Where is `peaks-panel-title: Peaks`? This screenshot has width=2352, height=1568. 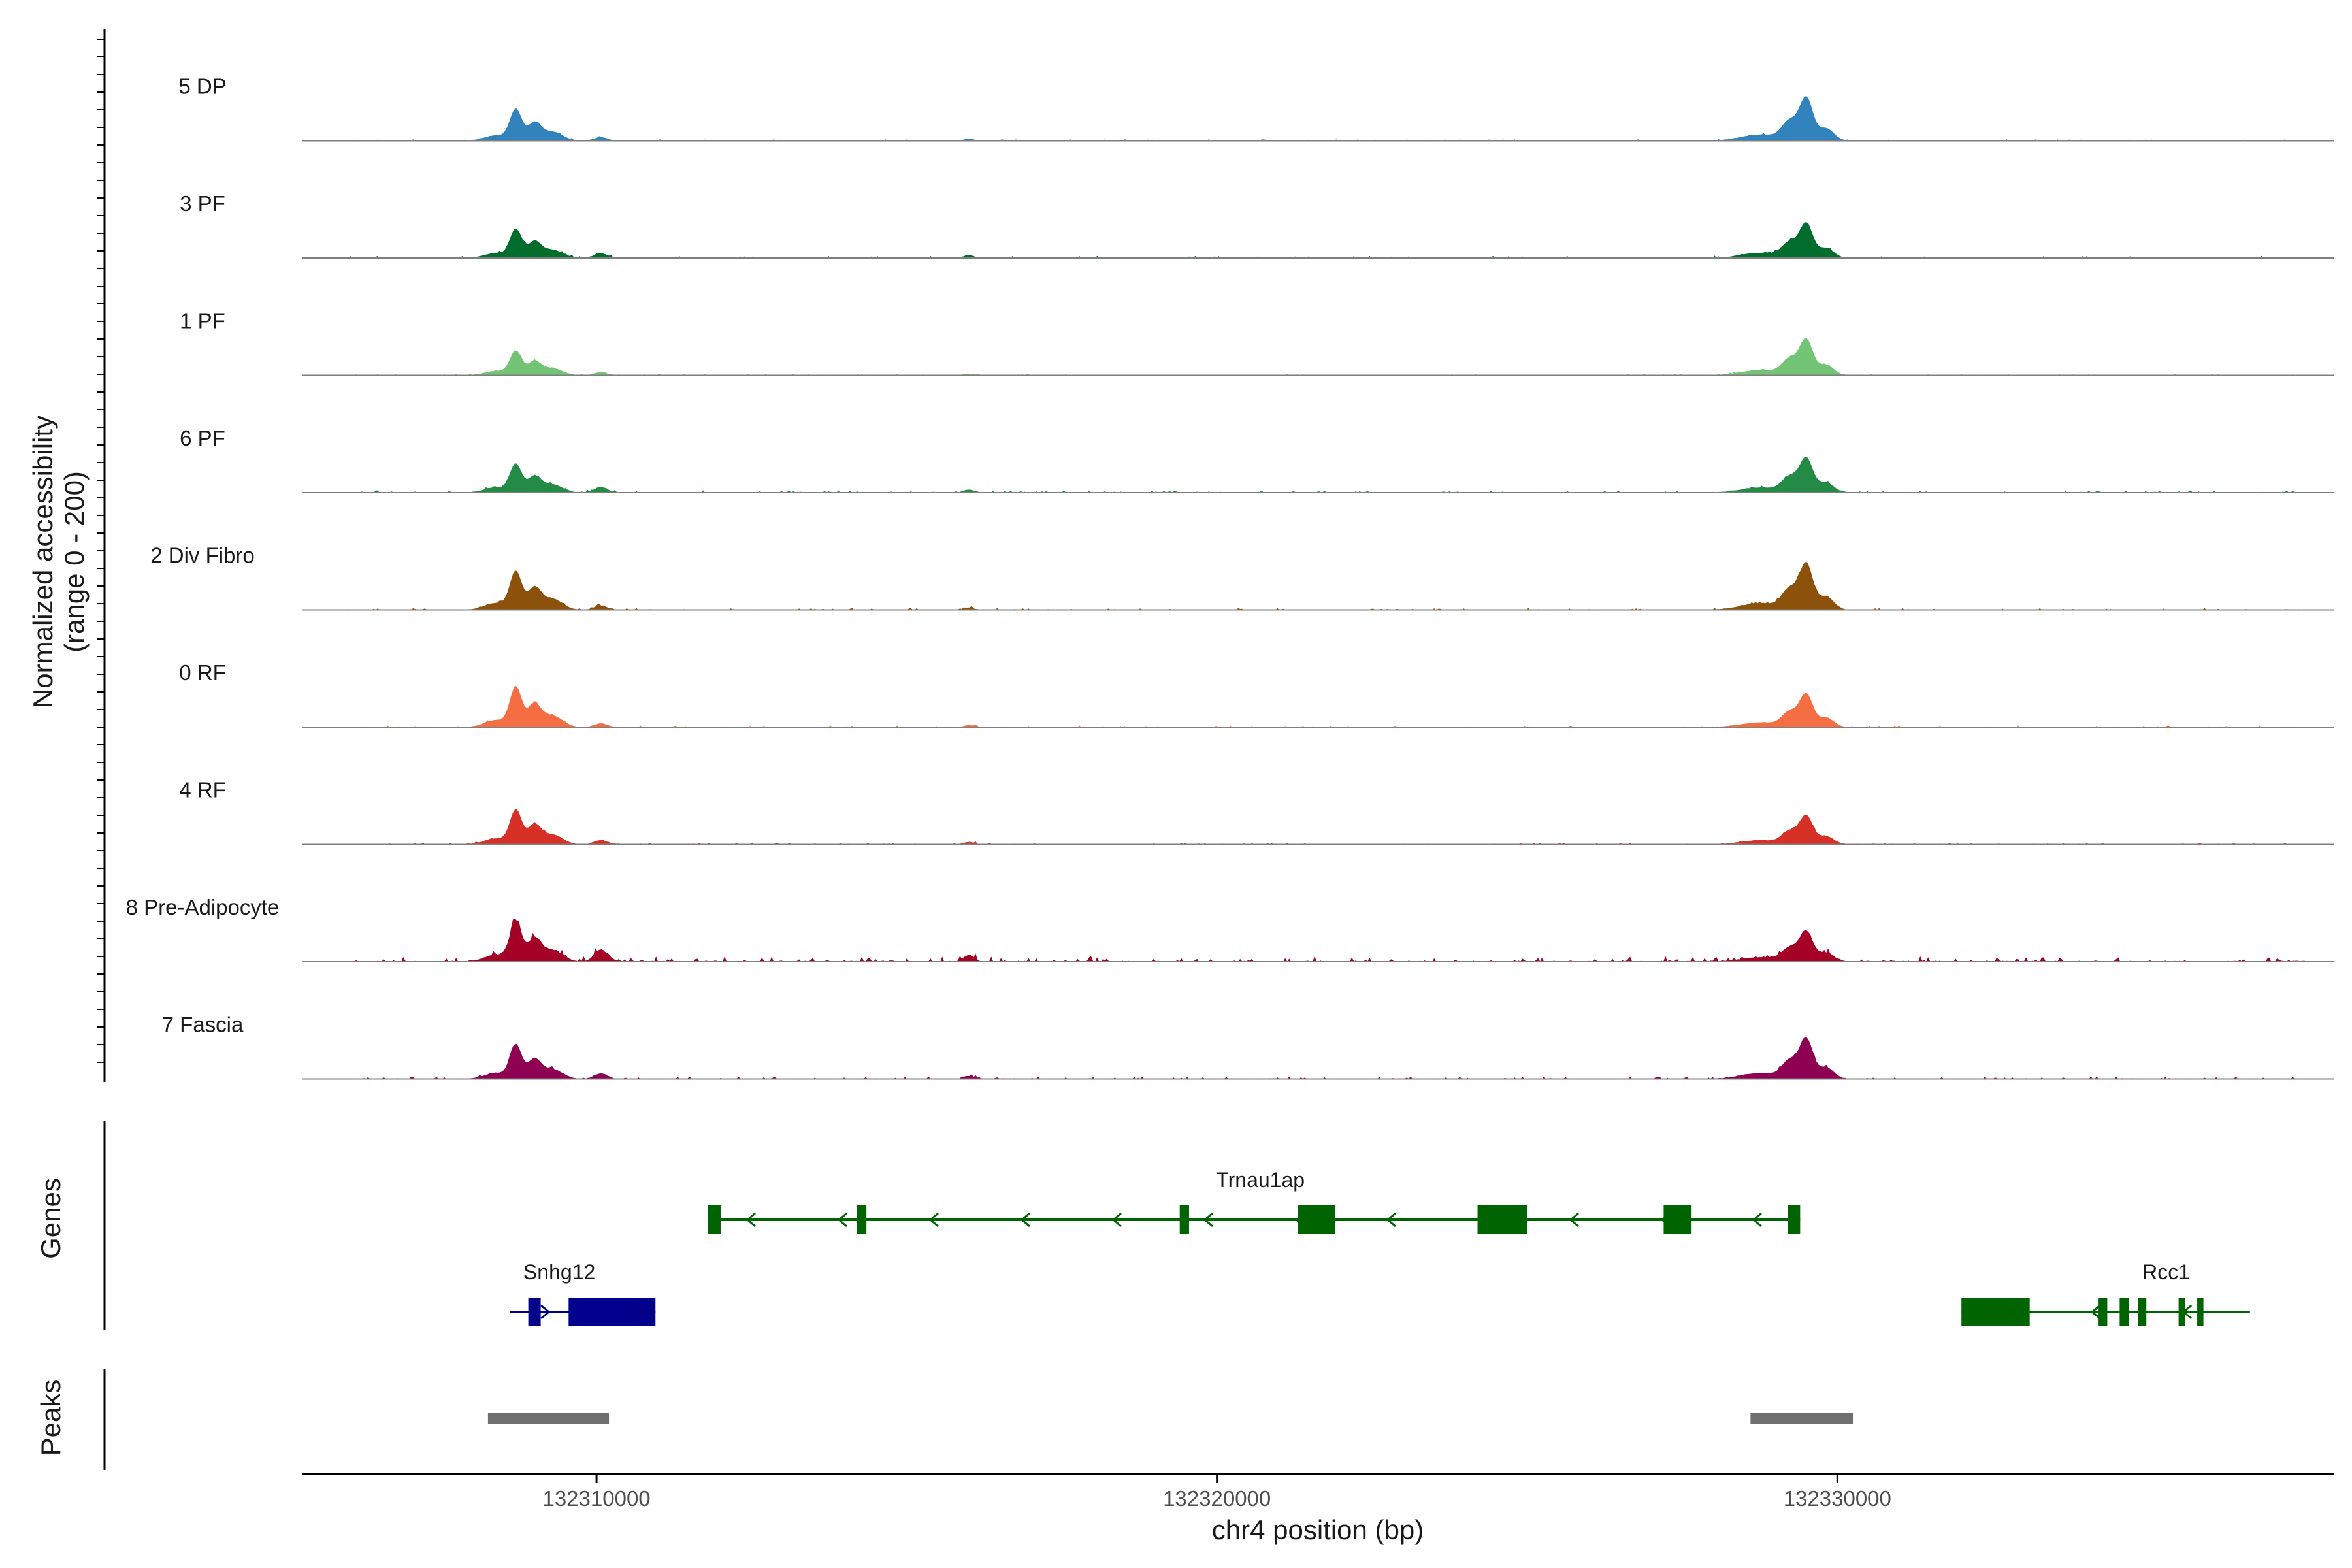
peaks-panel-title: Peaks is located at coordinates (50, 1418).